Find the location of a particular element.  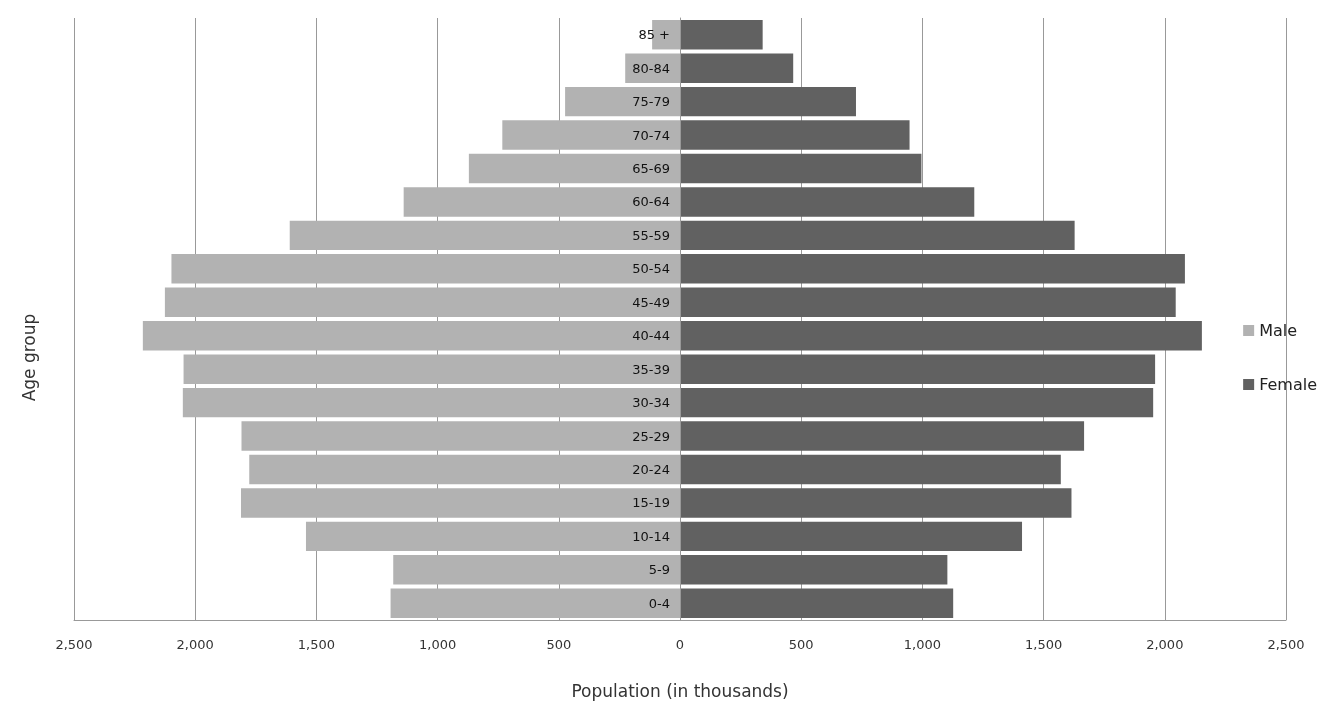

y-tick-label: 85 + is located at coordinates (654, 35).